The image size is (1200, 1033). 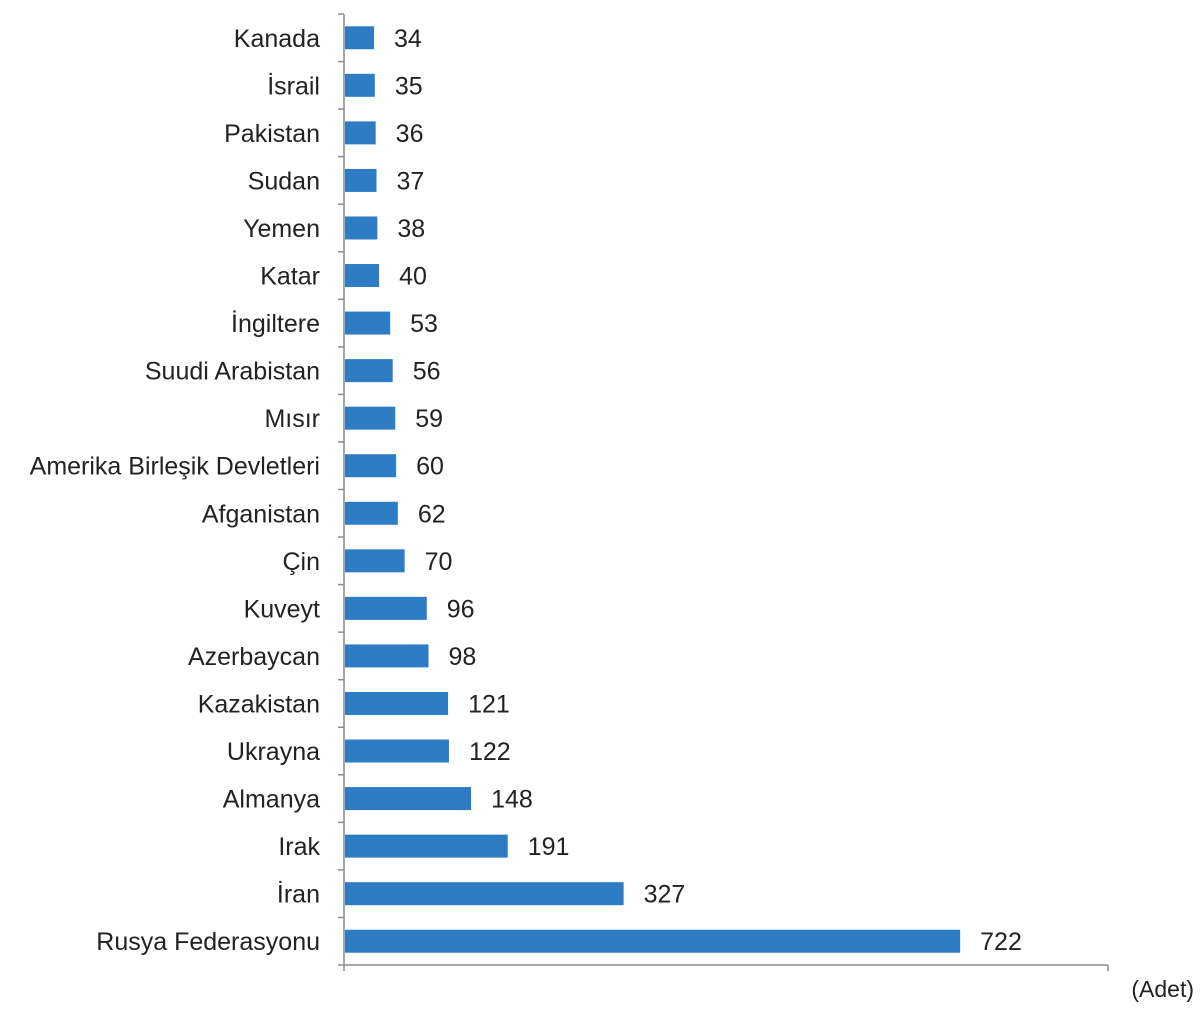 What do you see at coordinates (411, 181) in the screenshot?
I see `data-label: 37` at bounding box center [411, 181].